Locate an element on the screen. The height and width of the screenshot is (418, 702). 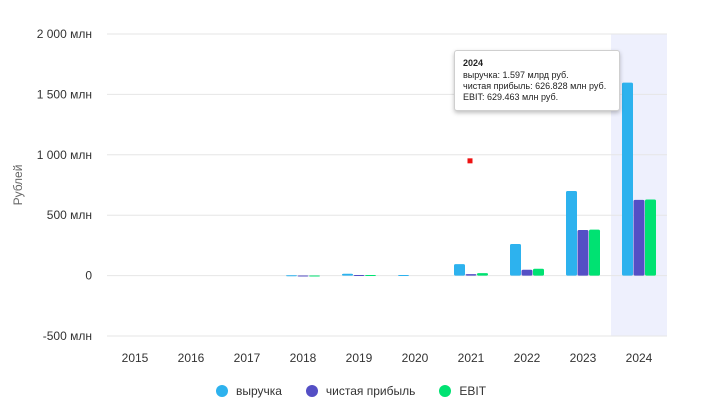
y-tick-label: 500 млн is located at coordinates (69, 215).